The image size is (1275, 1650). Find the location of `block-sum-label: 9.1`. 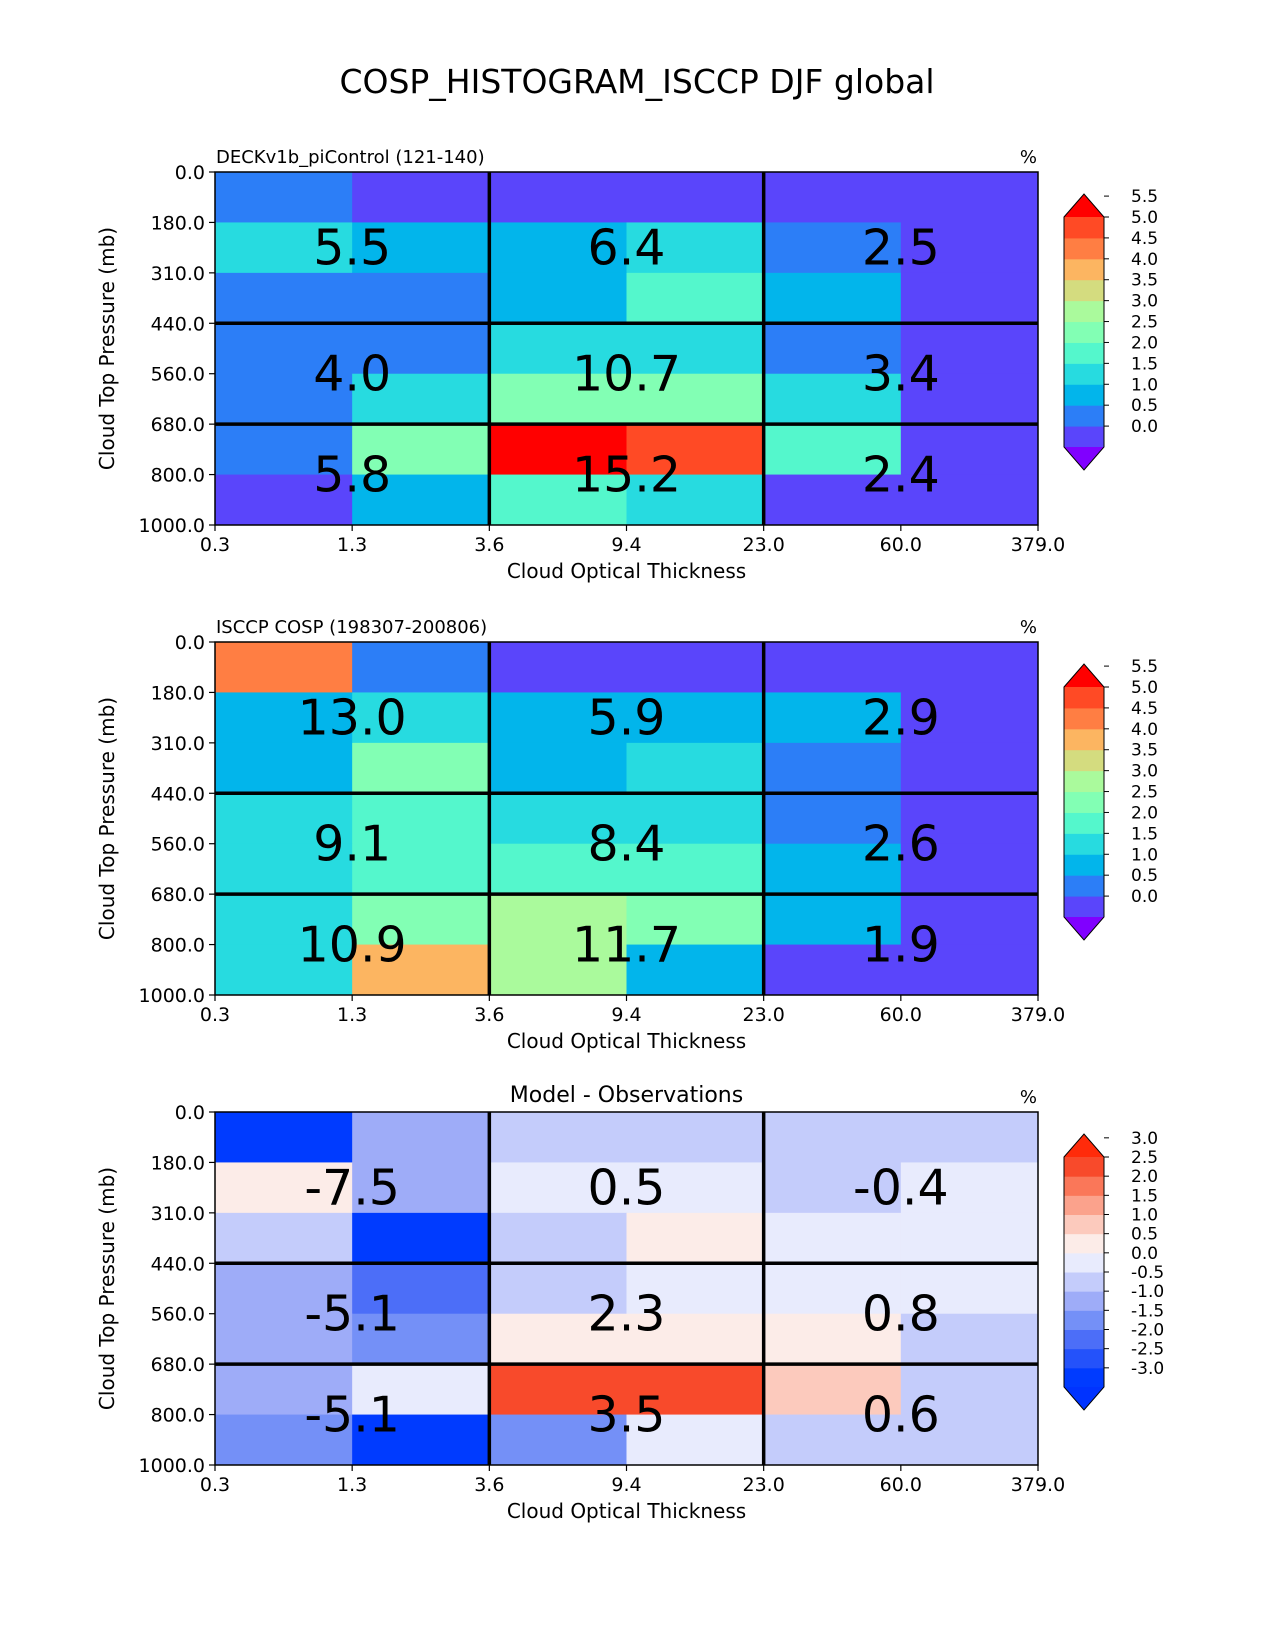

block-sum-label: 9.1 is located at coordinates (352, 844).